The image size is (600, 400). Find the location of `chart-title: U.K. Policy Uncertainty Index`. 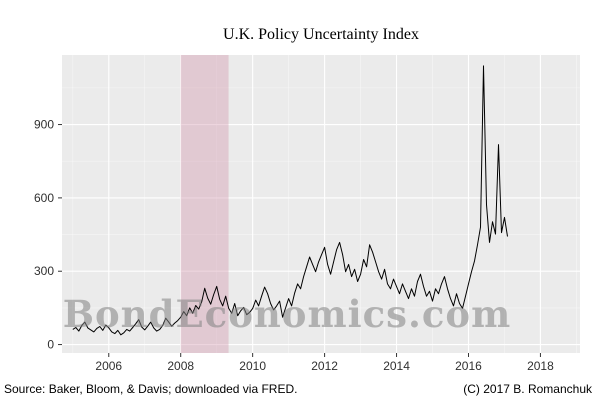

chart-title: U.K. Policy Uncertainty Index is located at coordinates (321, 34).